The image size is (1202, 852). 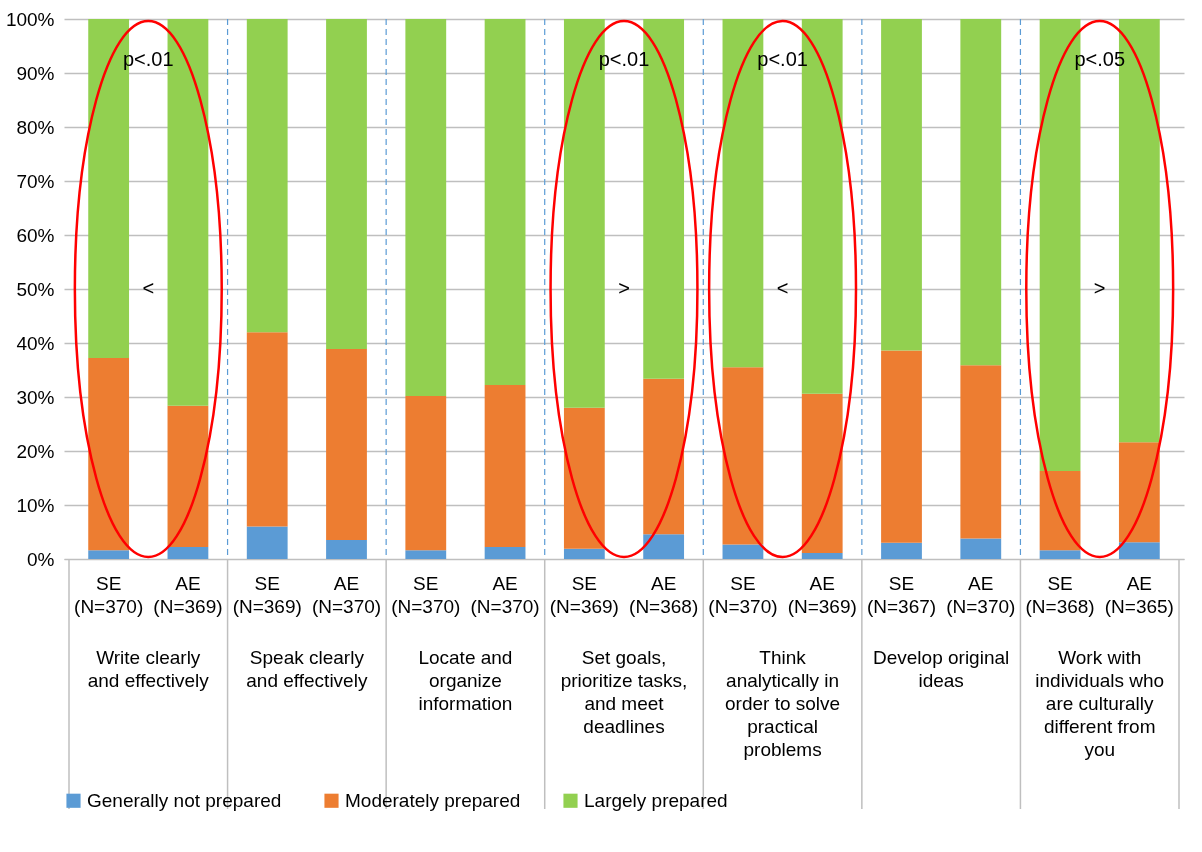 I want to click on text: Work with individuals who are culturally different from you, so click(x=1100, y=703).